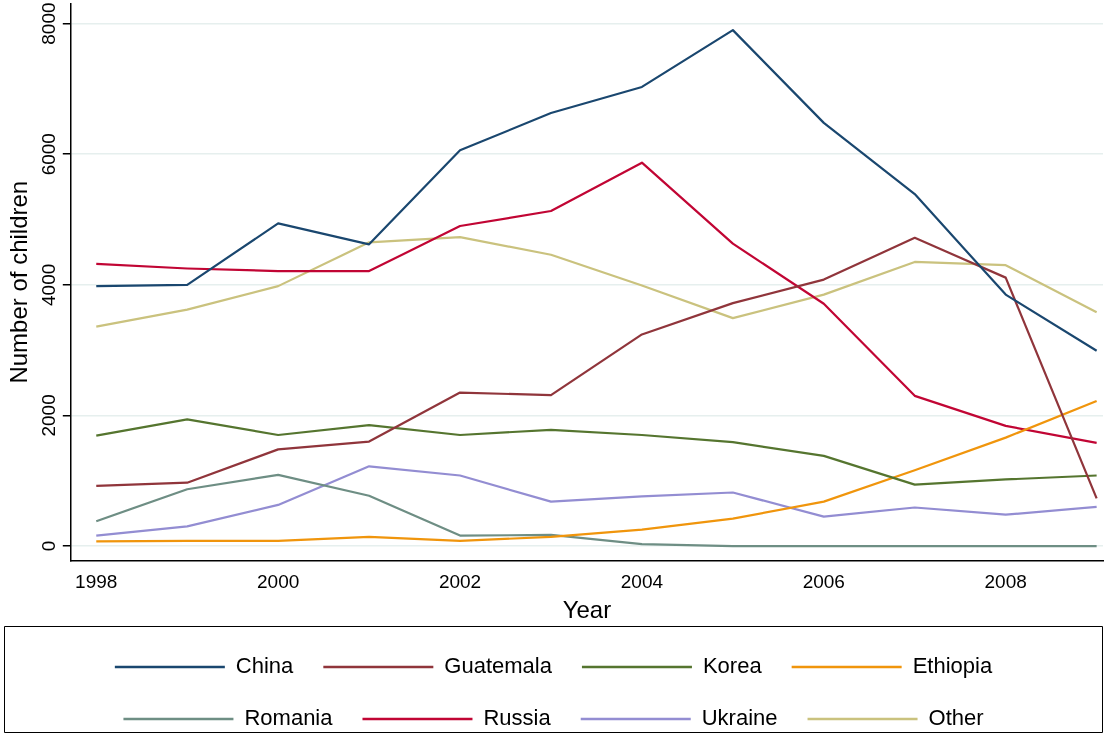 This screenshot has width=1107, height=742. I want to click on y-tick-label: 8000, so click(48, 23).